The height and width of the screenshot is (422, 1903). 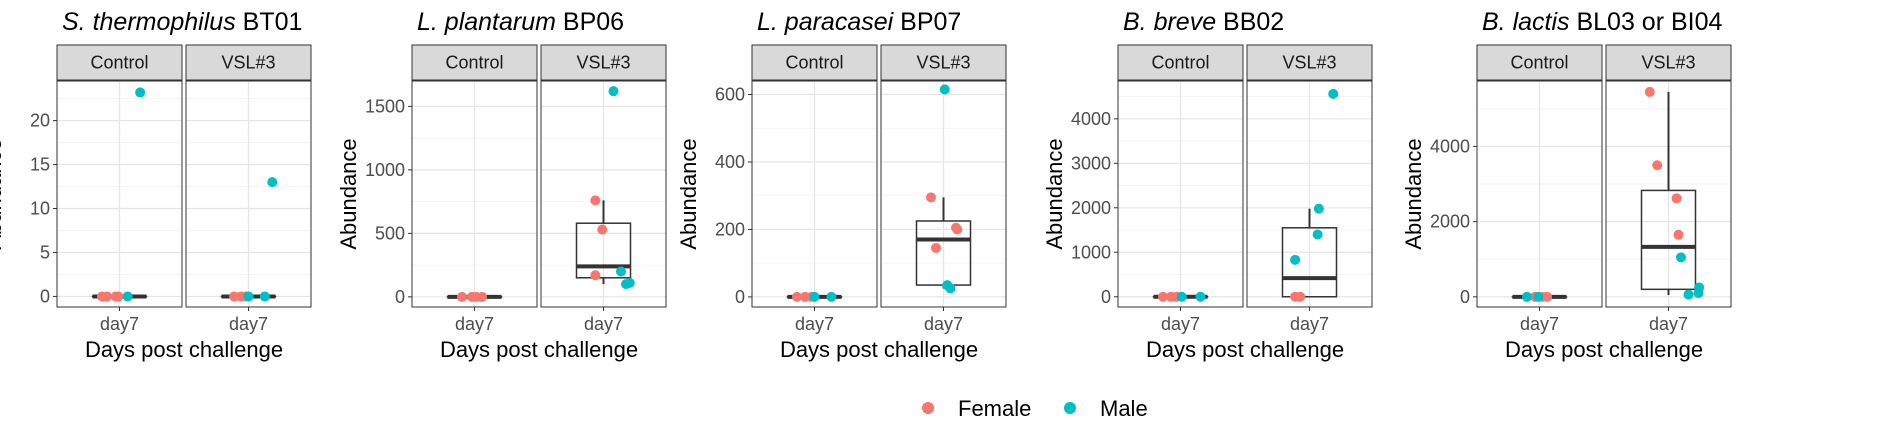 I want to click on chart-title-species: L. plantarum, so click(x=486, y=22).